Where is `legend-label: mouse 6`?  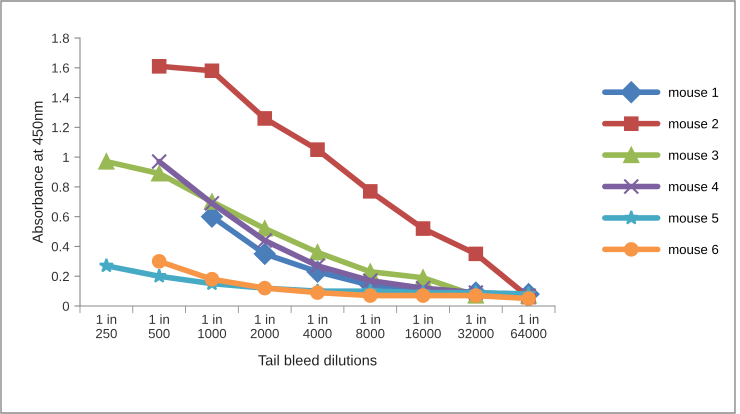
legend-label: mouse 6 is located at coordinates (693, 249).